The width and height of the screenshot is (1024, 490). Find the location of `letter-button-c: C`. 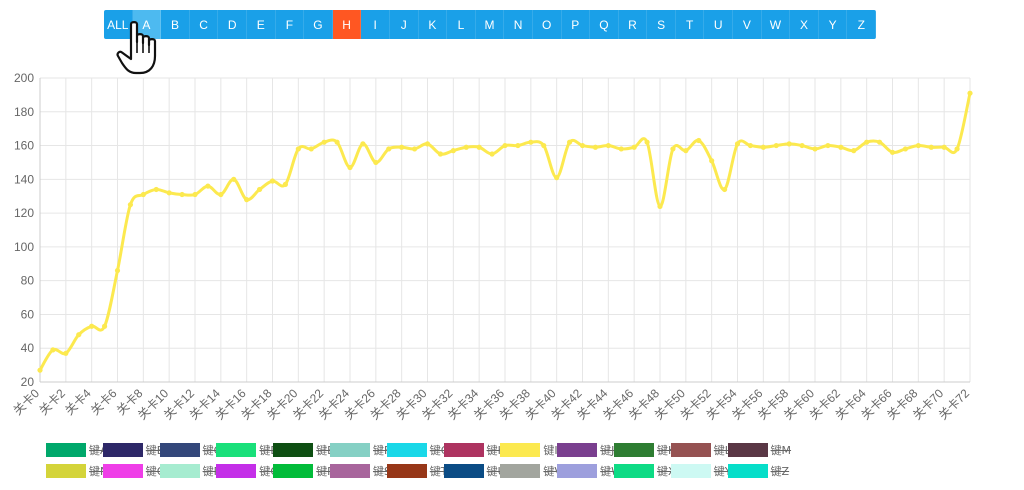

letter-button-c: C is located at coordinates (204, 24).